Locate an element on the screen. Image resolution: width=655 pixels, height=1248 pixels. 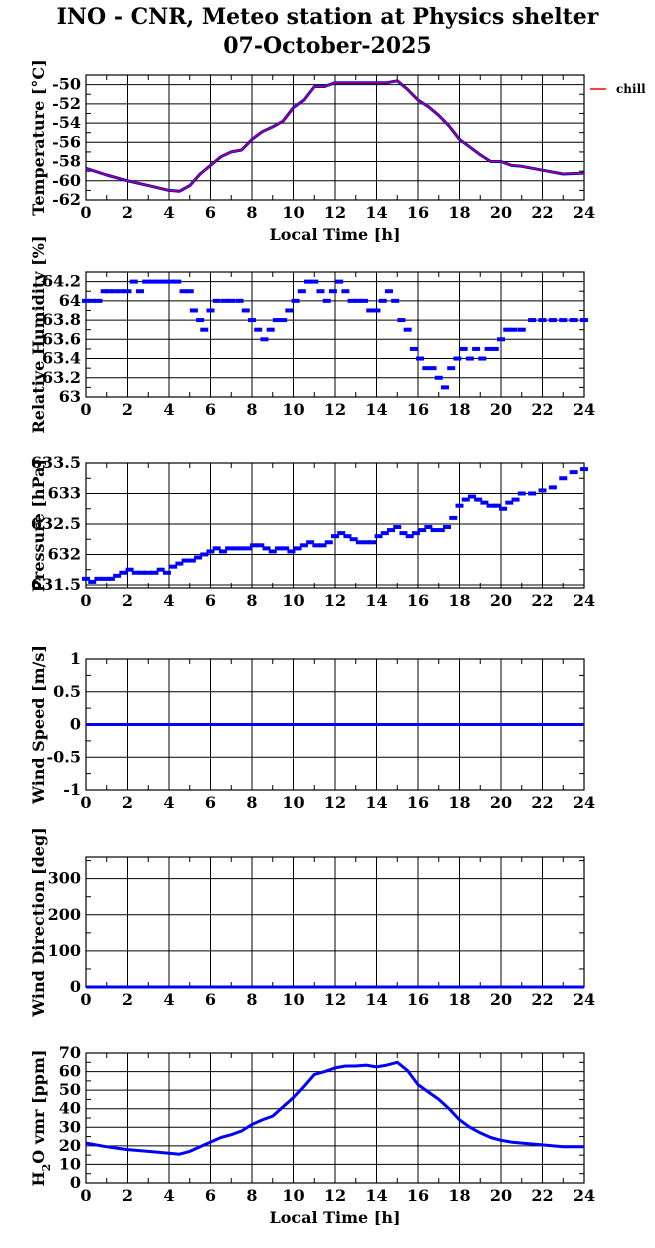
y-axis-label: Wind Direction [deg] is located at coordinates (38, 922).